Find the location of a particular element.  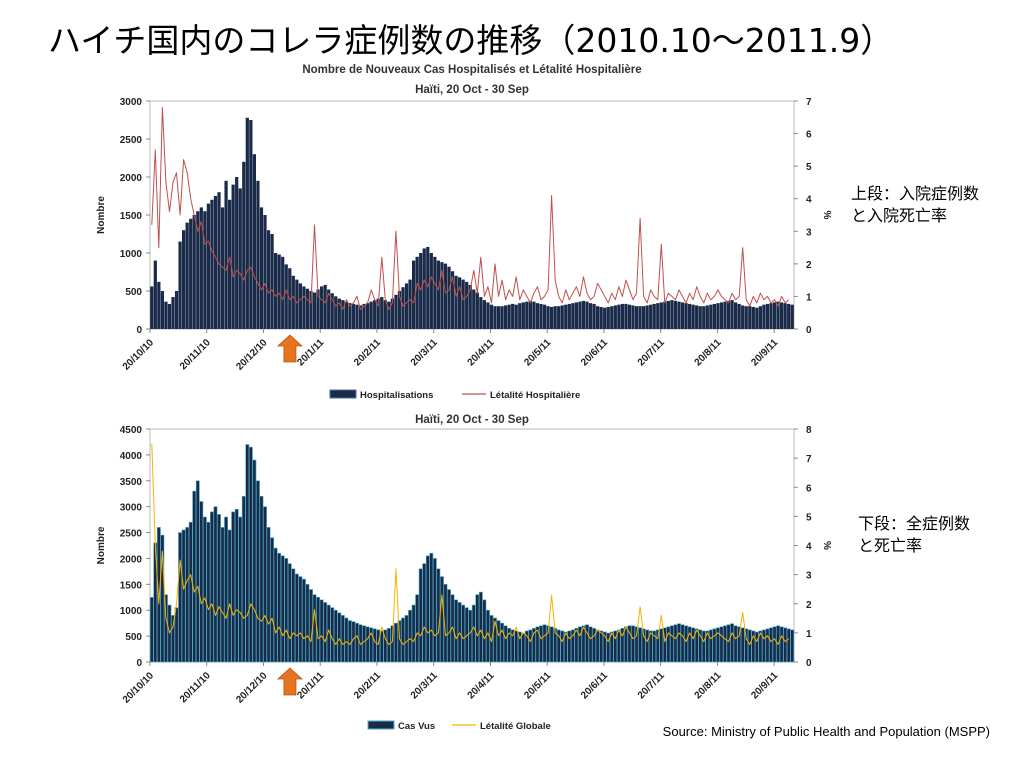

chart2-xtick-label: 20/3/11 is located at coordinates (424, 685).